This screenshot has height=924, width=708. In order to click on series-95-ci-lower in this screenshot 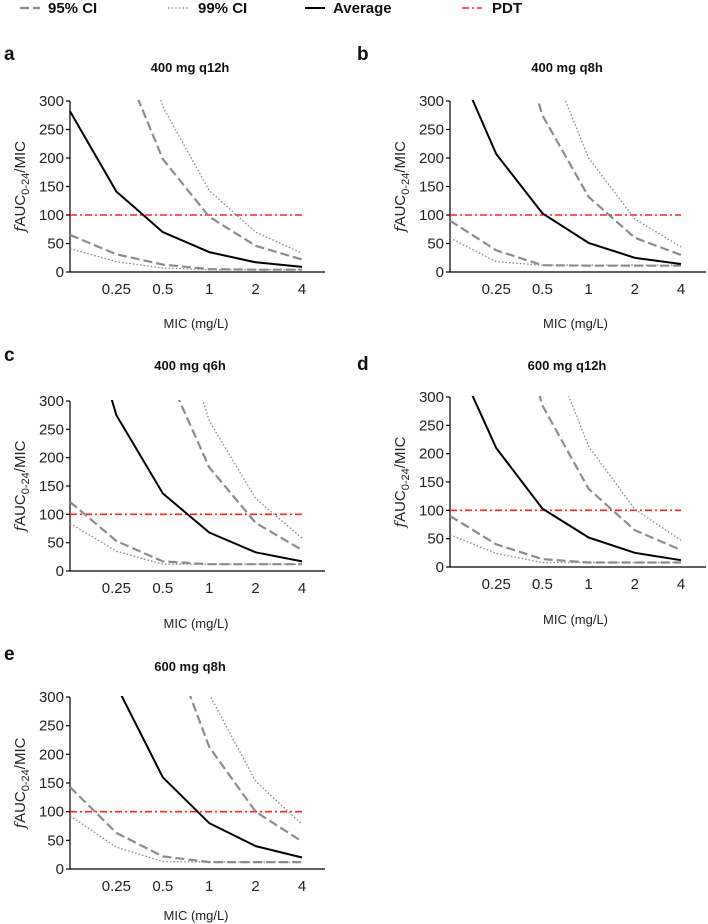, I will do `click(185, 825)`.